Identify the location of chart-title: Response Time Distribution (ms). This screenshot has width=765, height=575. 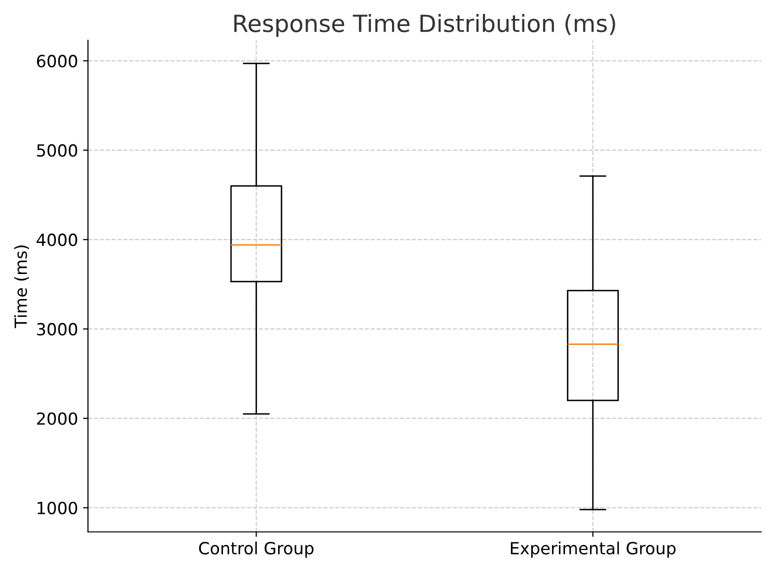
(425, 25).